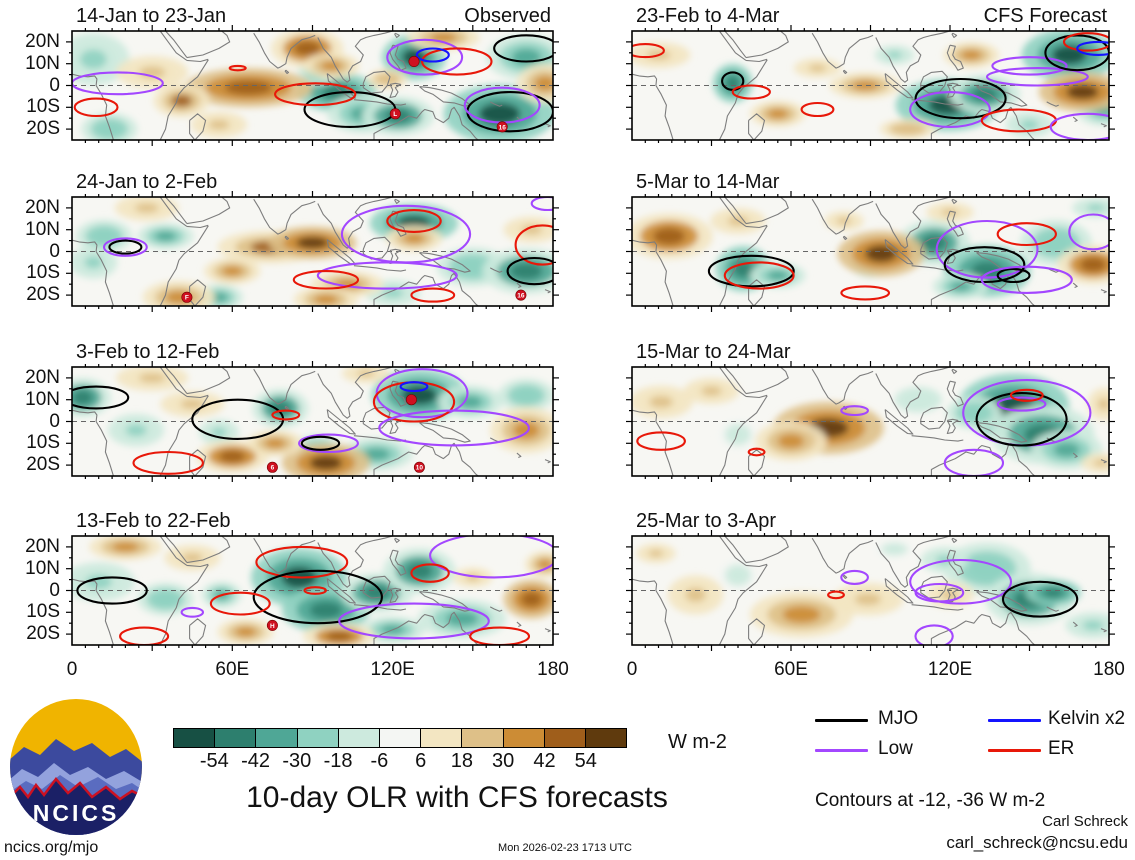 Image resolution: width=1135 pixels, height=860 pixels. What do you see at coordinates (713, 352) in the screenshot?
I see `panel-title-7: 15-Mar to 24-Mar` at bounding box center [713, 352].